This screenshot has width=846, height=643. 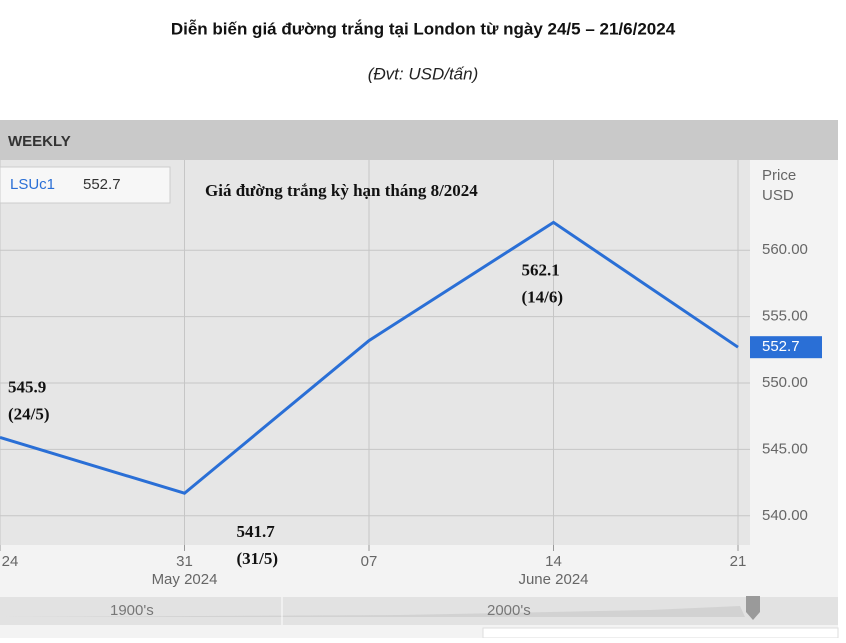 I want to click on date-label: (24/5), so click(x=29, y=413).